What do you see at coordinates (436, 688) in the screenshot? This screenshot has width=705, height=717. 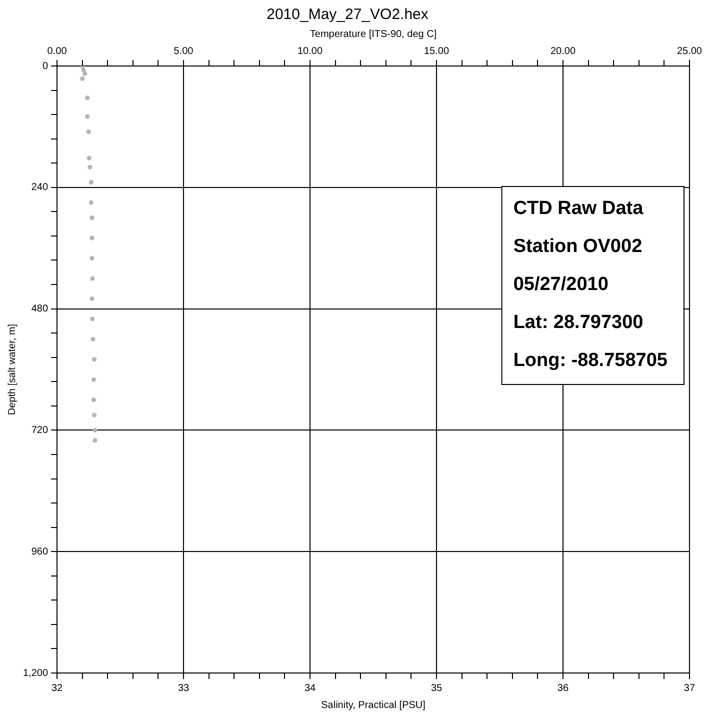 I see `x2-tick-label: 35` at bounding box center [436, 688].